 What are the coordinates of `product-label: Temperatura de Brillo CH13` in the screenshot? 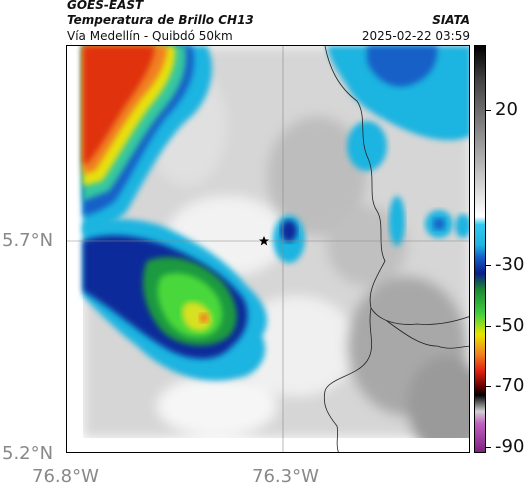 It's located at (160, 20).